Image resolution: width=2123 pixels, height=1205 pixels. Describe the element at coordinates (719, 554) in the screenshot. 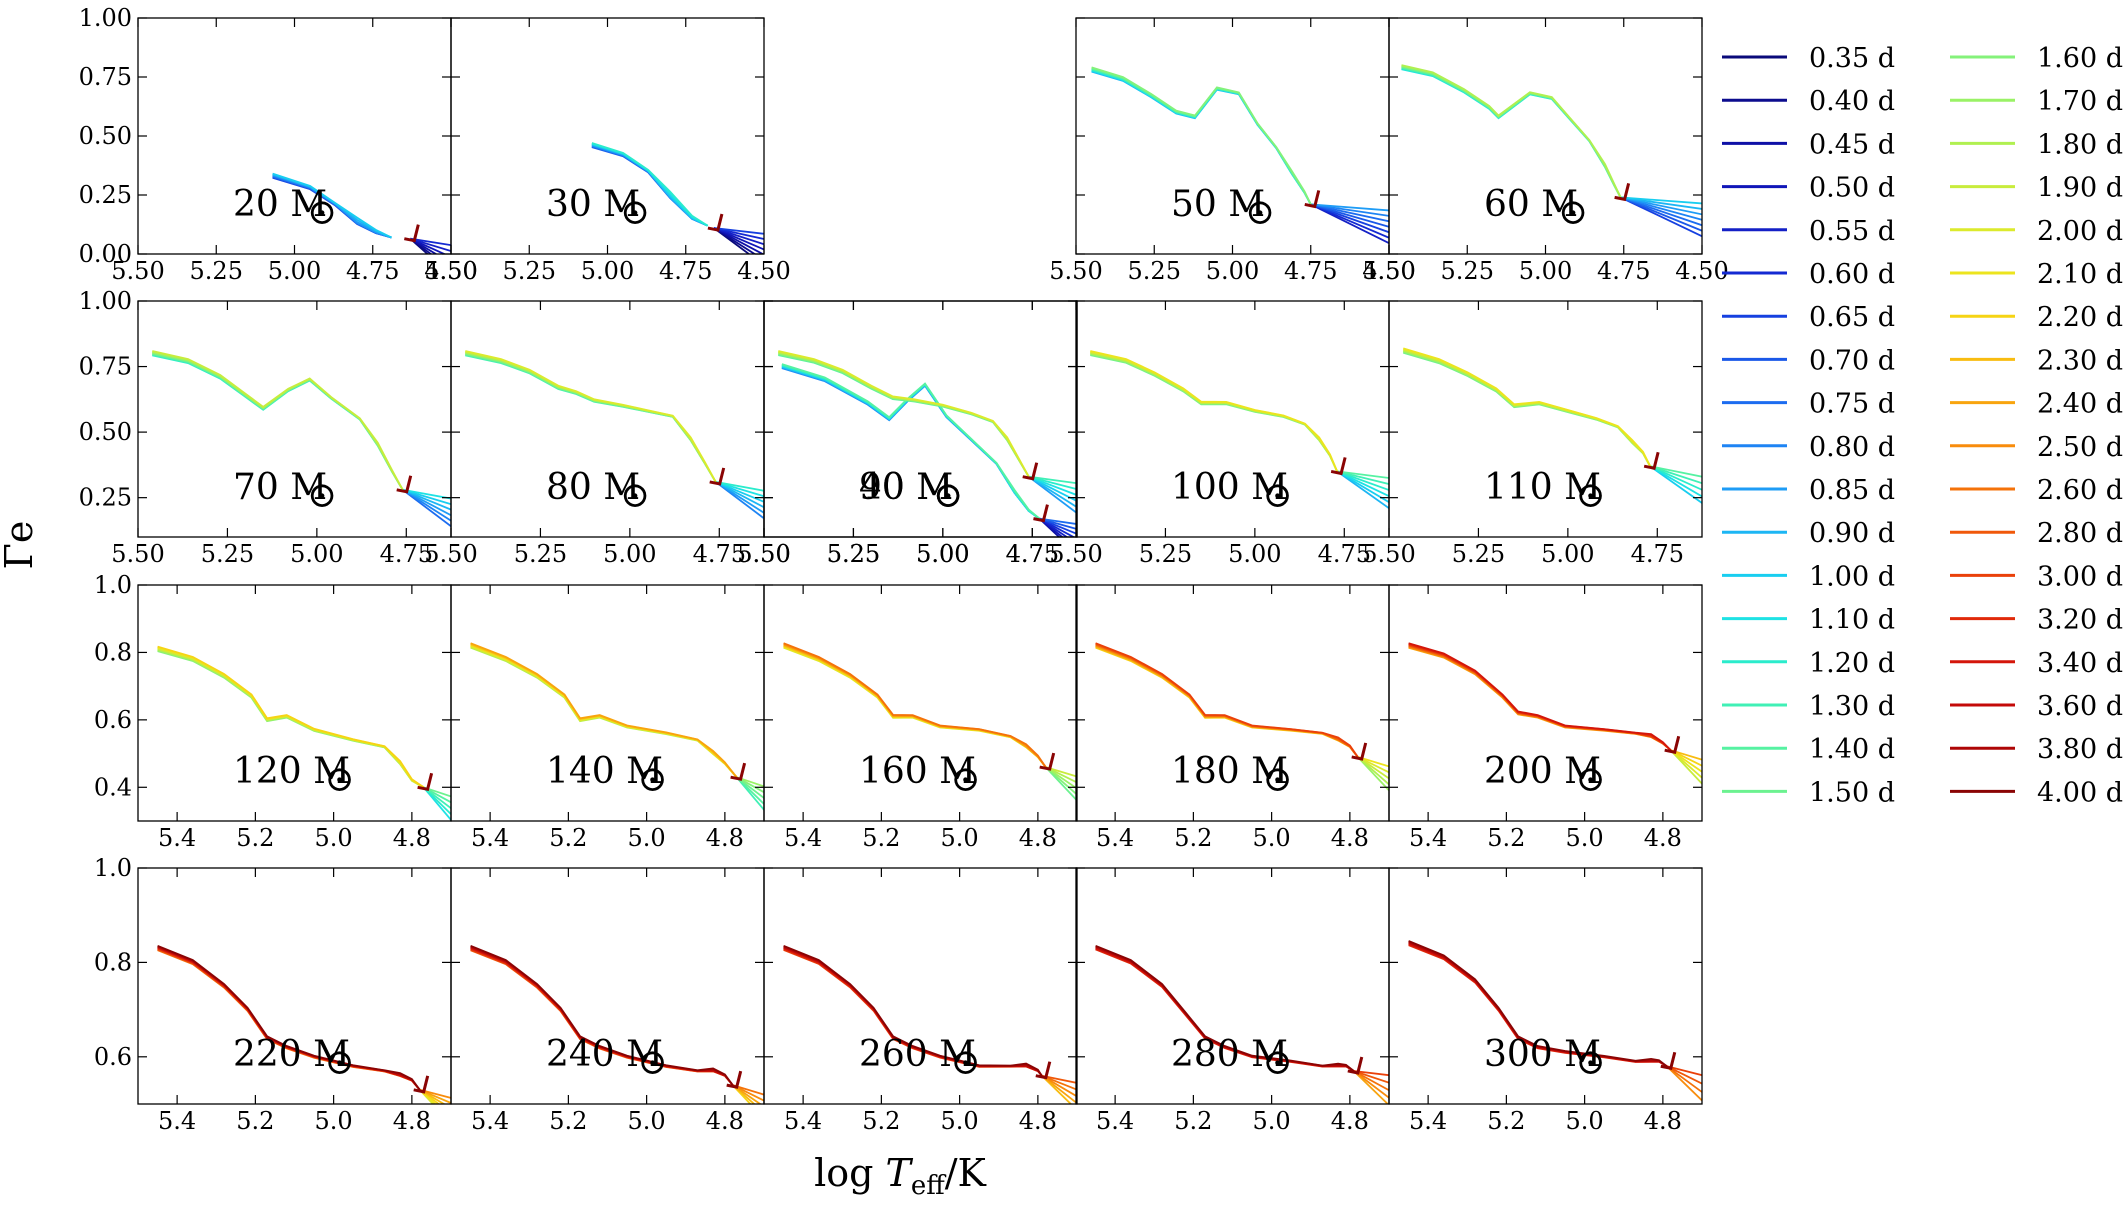

I see `x-tick-label: 4.75` at that location.